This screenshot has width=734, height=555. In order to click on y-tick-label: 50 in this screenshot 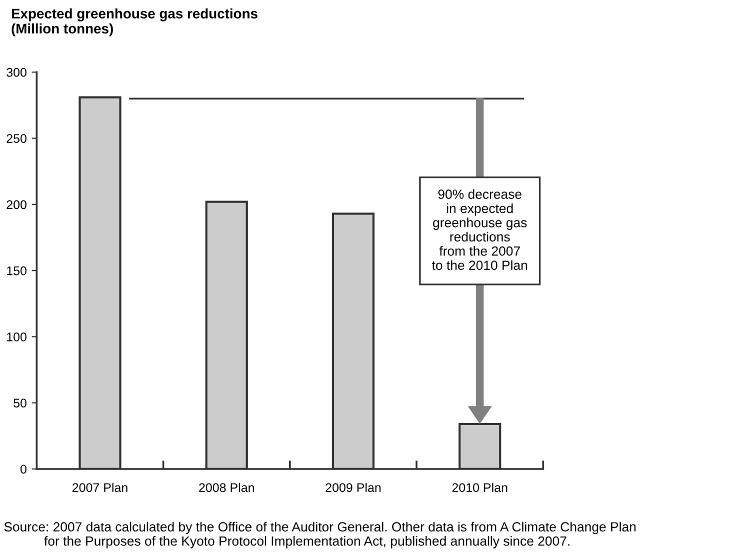, I will do `click(20, 403)`.